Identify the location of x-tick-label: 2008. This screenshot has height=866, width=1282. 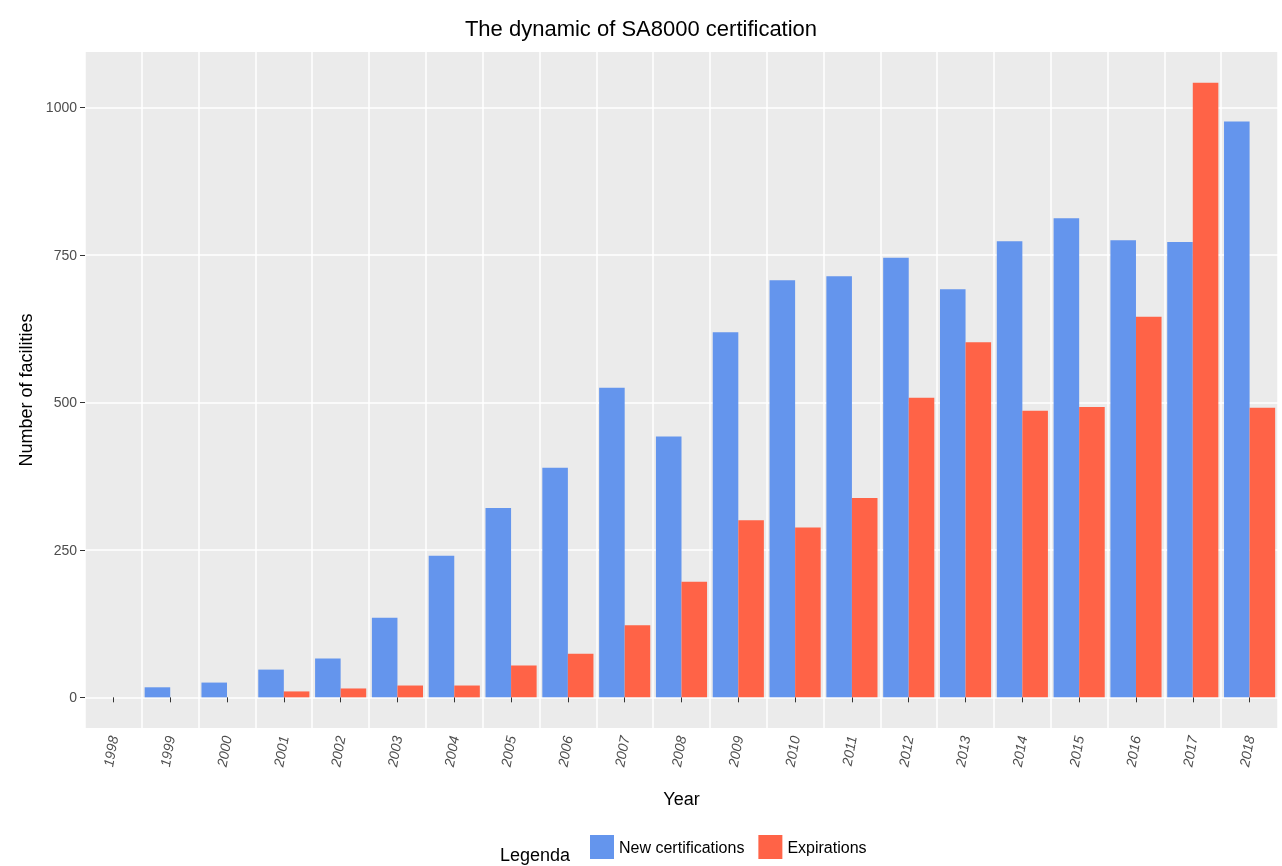
(679, 752).